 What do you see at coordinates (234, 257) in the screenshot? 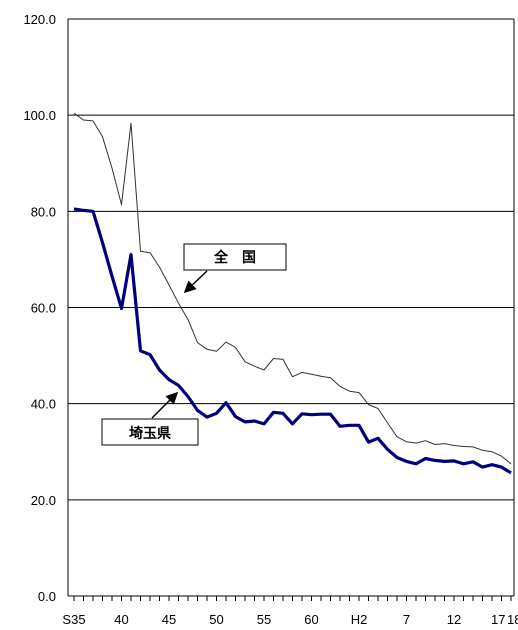
I see `callout-national-label: 全 国` at bounding box center [234, 257].